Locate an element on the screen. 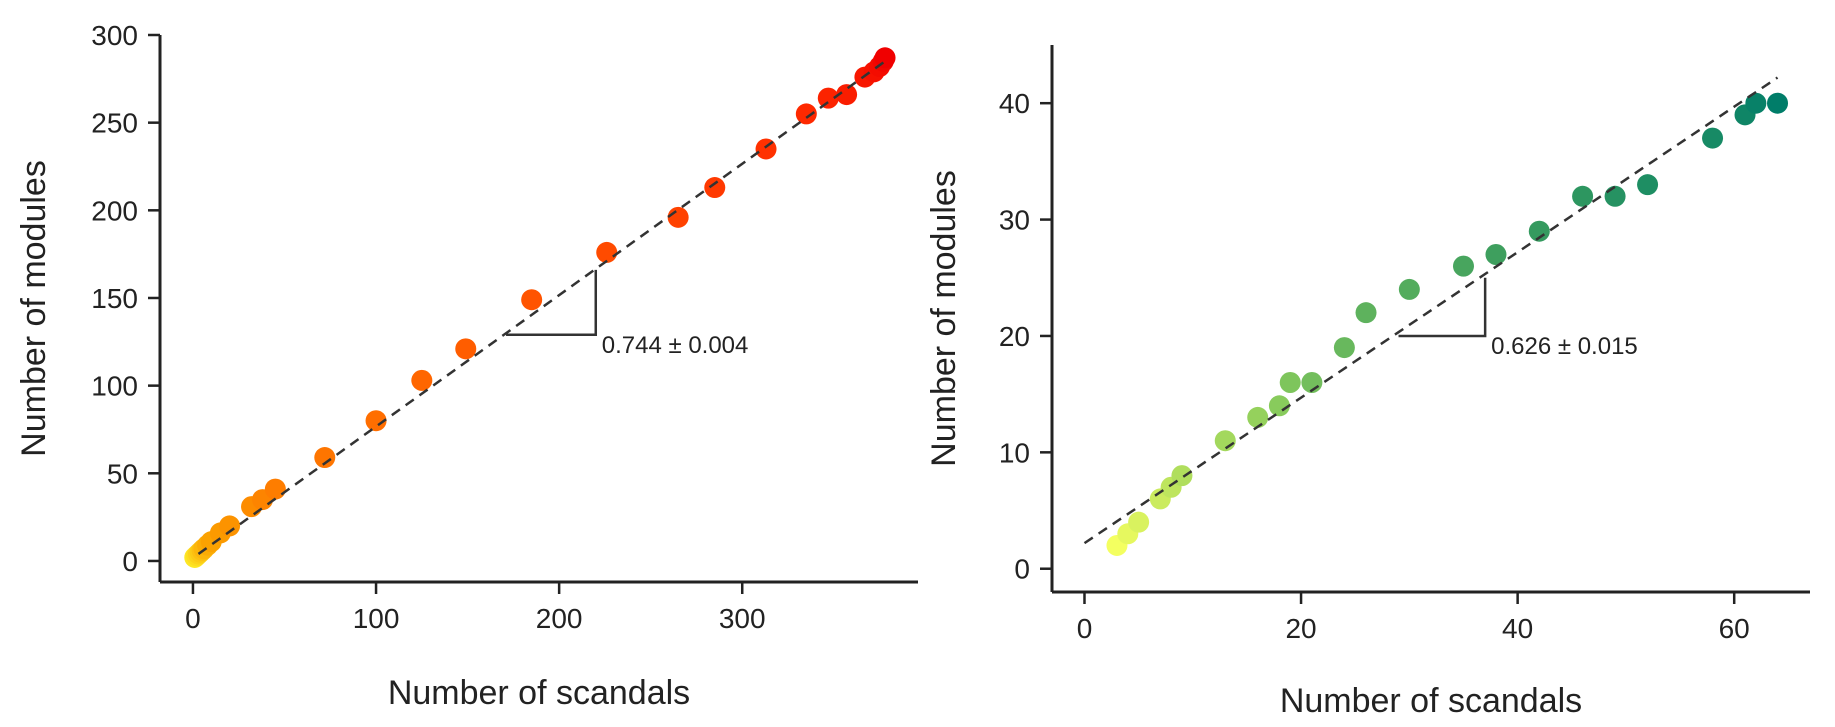 The image size is (1835, 727). right-x-tick-label: 0 is located at coordinates (1085, 628).